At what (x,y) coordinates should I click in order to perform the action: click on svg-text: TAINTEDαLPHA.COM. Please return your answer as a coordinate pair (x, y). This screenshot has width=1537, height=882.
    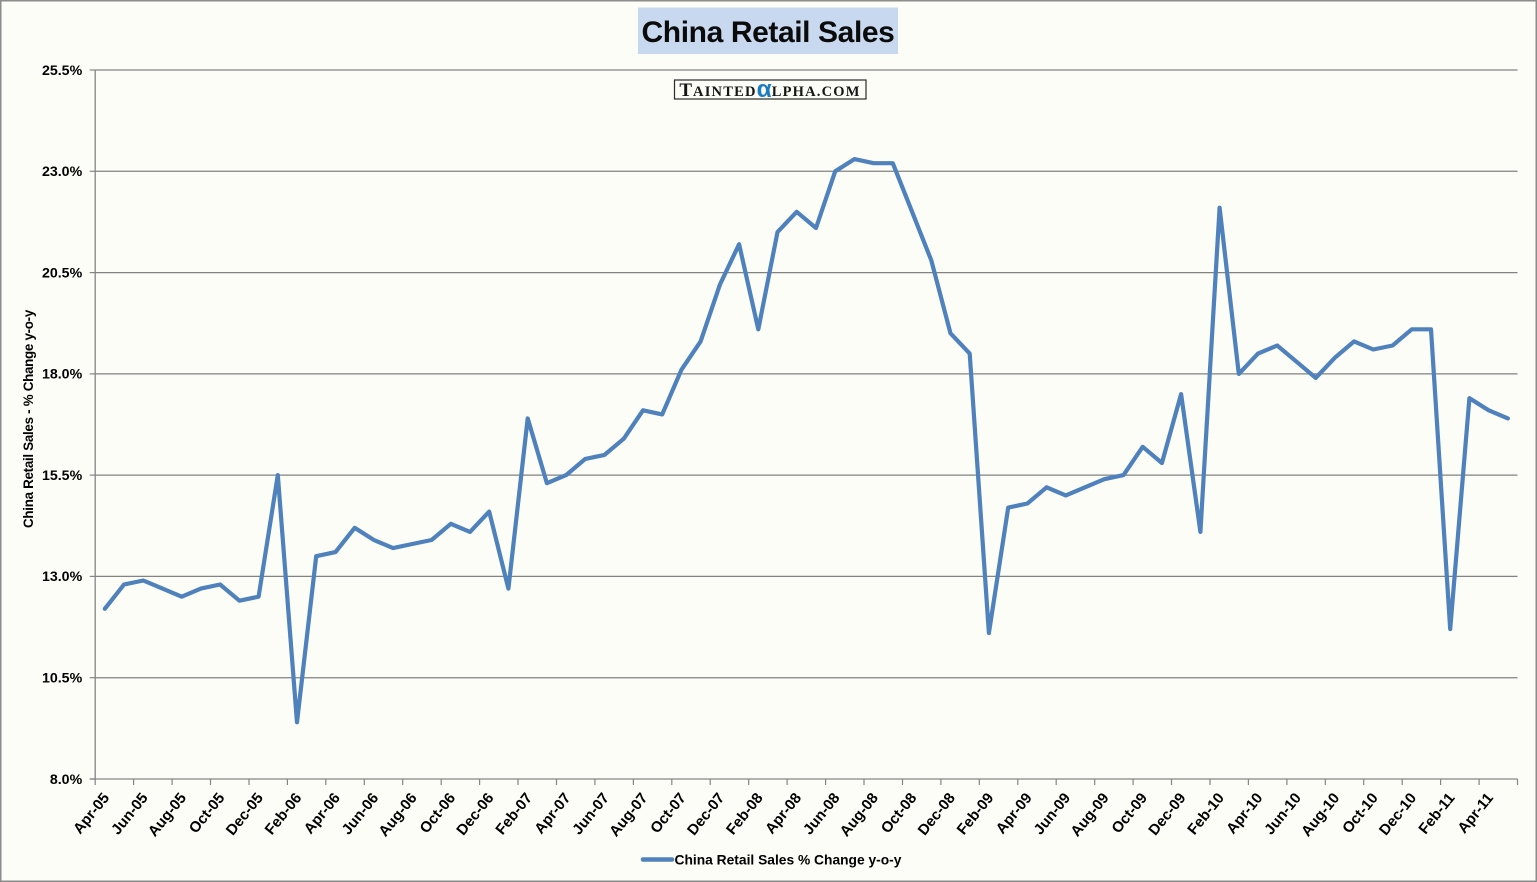
    Looking at the image, I should click on (769, 89).